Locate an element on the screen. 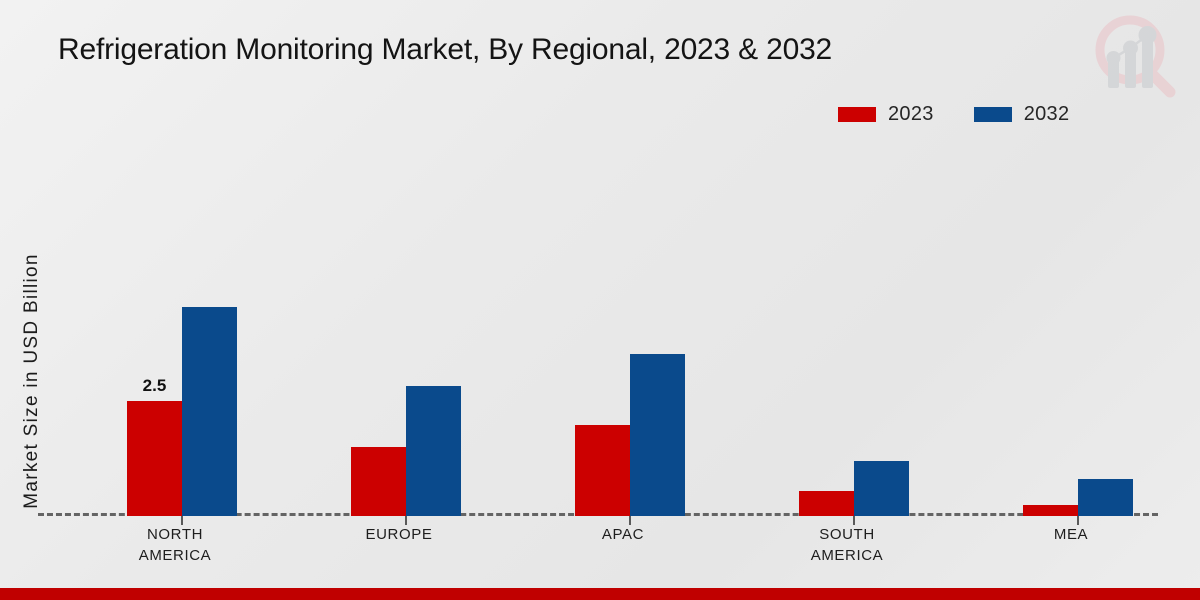  bar-group-mea: MEA is located at coordinates (1078, 341).